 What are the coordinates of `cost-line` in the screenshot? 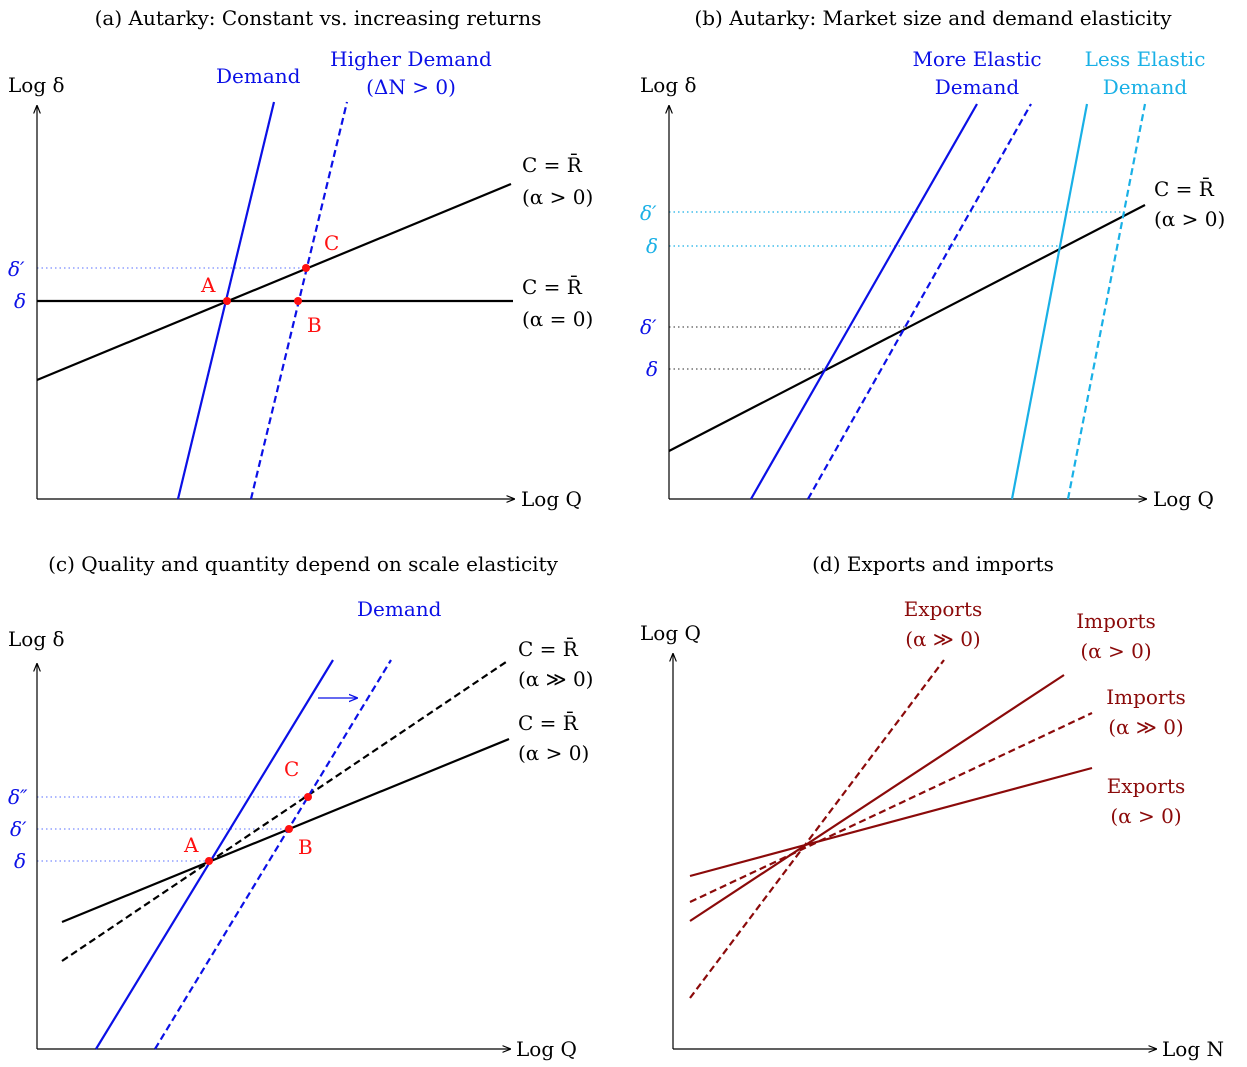 It's located at (907, 328).